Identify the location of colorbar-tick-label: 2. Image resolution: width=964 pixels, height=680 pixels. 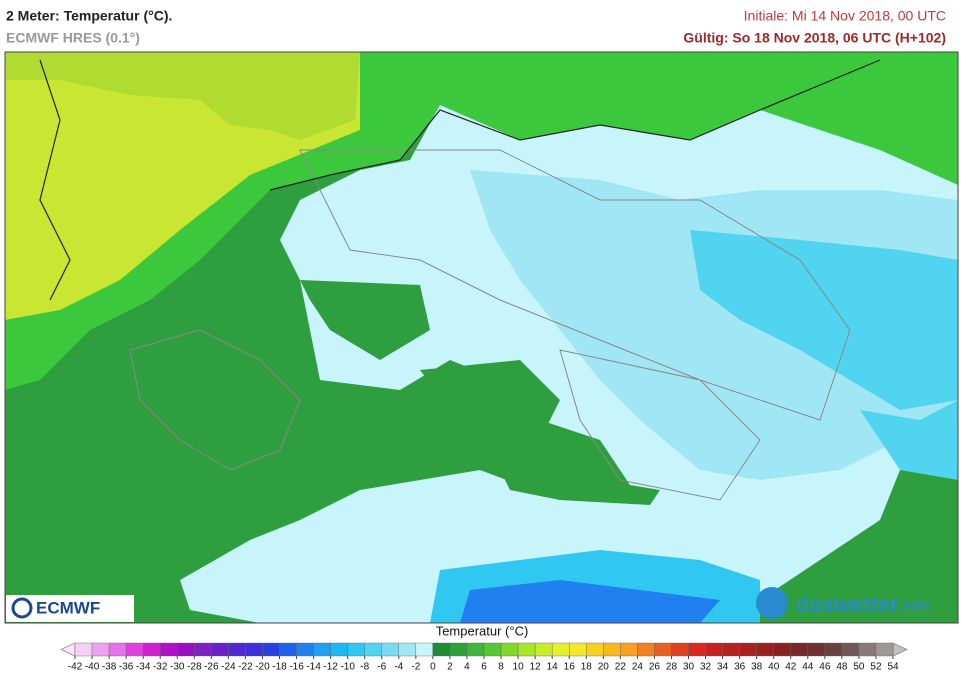
(450, 667).